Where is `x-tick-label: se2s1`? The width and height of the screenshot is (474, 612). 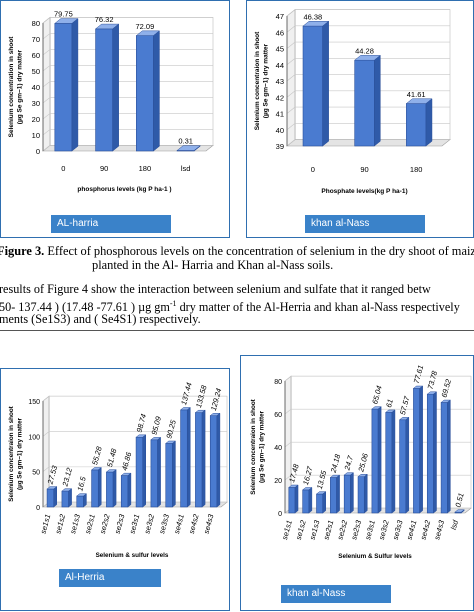
x-tick-label: se2s1 is located at coordinates (329, 530).